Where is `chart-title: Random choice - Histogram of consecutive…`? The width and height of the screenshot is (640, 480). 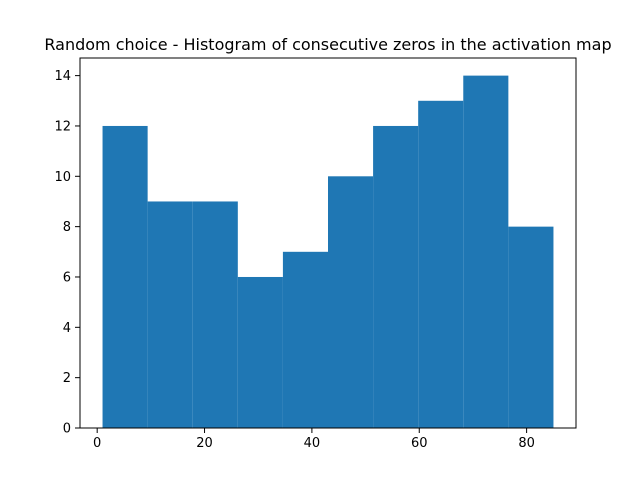
chart-title: Random choice - Histogram of consecutive… is located at coordinates (327, 44).